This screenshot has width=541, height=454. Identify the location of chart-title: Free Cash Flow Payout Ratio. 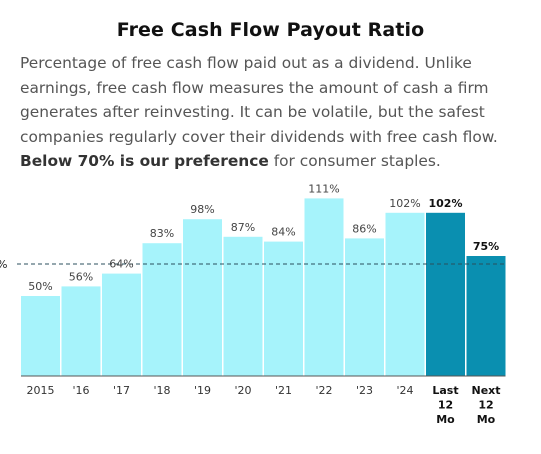
(270, 30).